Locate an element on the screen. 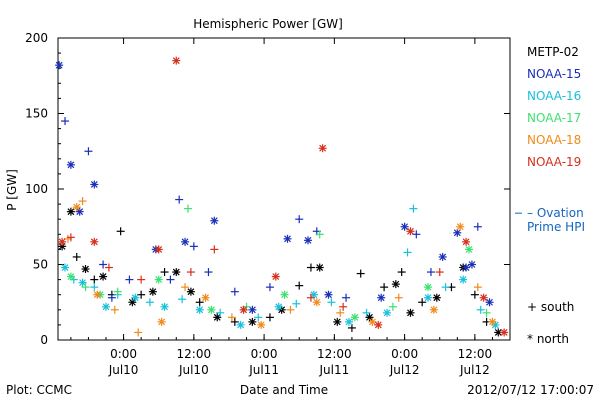 This screenshot has height=400, width=600. legend-entry: NOAA-16 is located at coordinates (554, 96).